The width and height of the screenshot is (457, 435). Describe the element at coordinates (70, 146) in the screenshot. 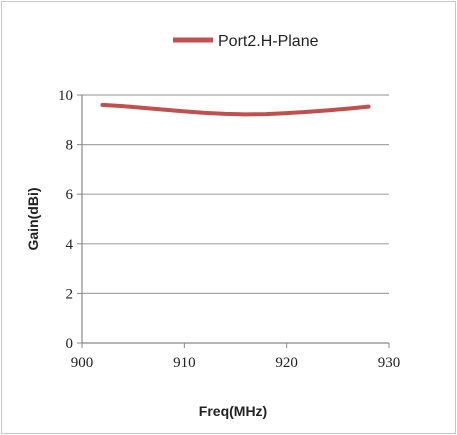

I see `y-tick-label: 8` at that location.